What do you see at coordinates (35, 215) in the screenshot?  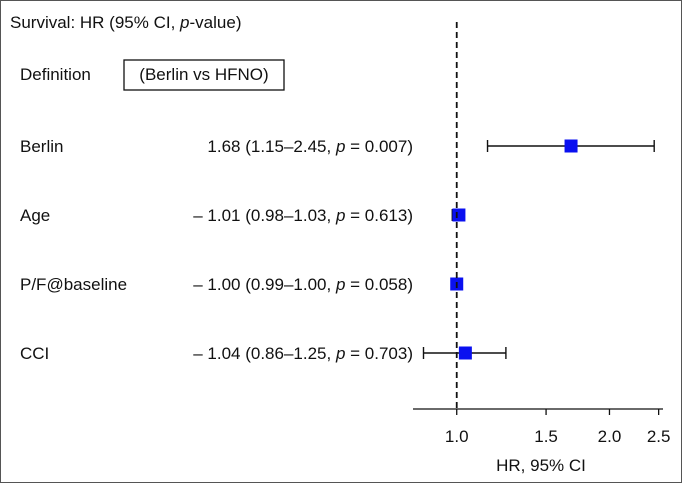 I see `row-label: Age` at bounding box center [35, 215].